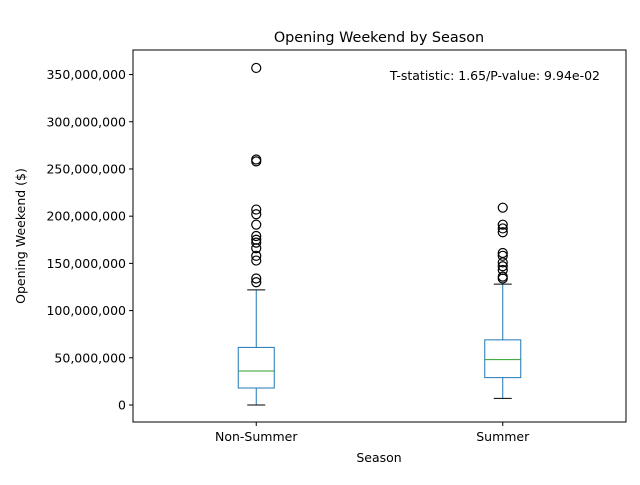 This screenshot has width=640, height=485. Describe the element at coordinates (86, 168) in the screenshot. I see `y-tick-label: 250,000,000` at that location.